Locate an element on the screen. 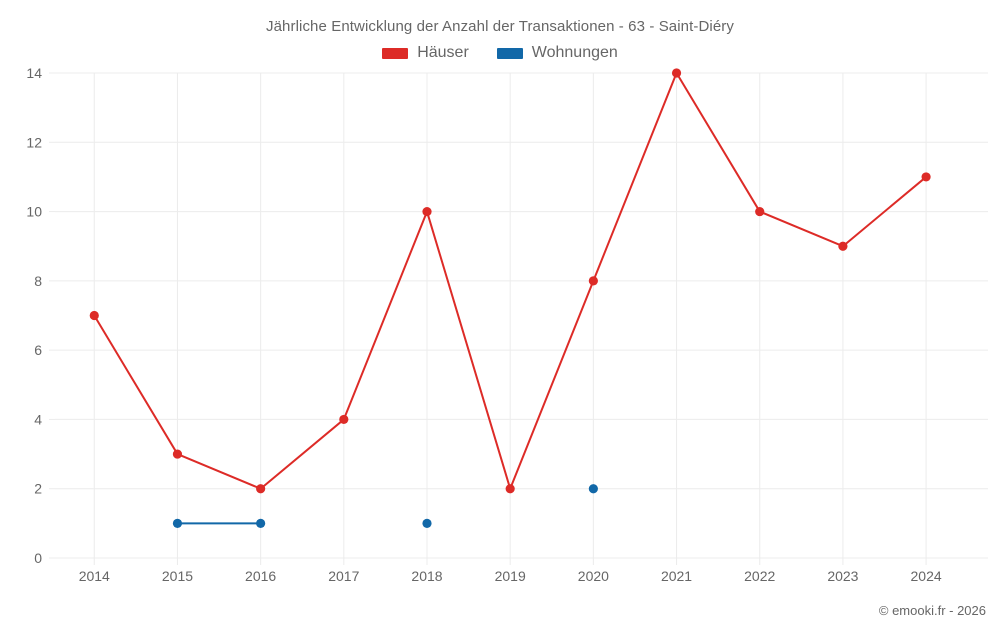 Image resolution: width=1000 pixels, height=625 pixels. x-axis-tick-label: 2016 is located at coordinates (260, 576).